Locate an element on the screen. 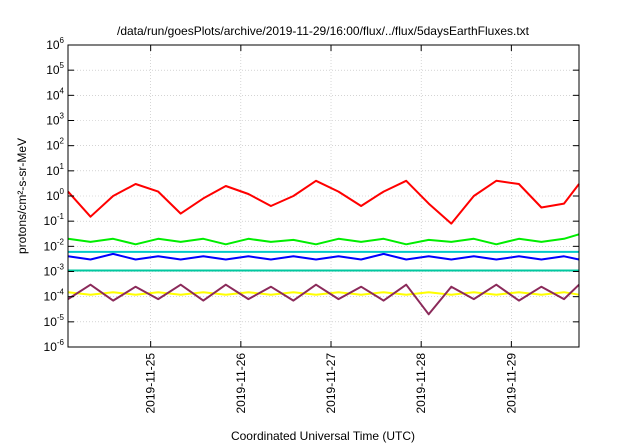  x-tick-label: 2019-11-28 is located at coordinates (421, 383).